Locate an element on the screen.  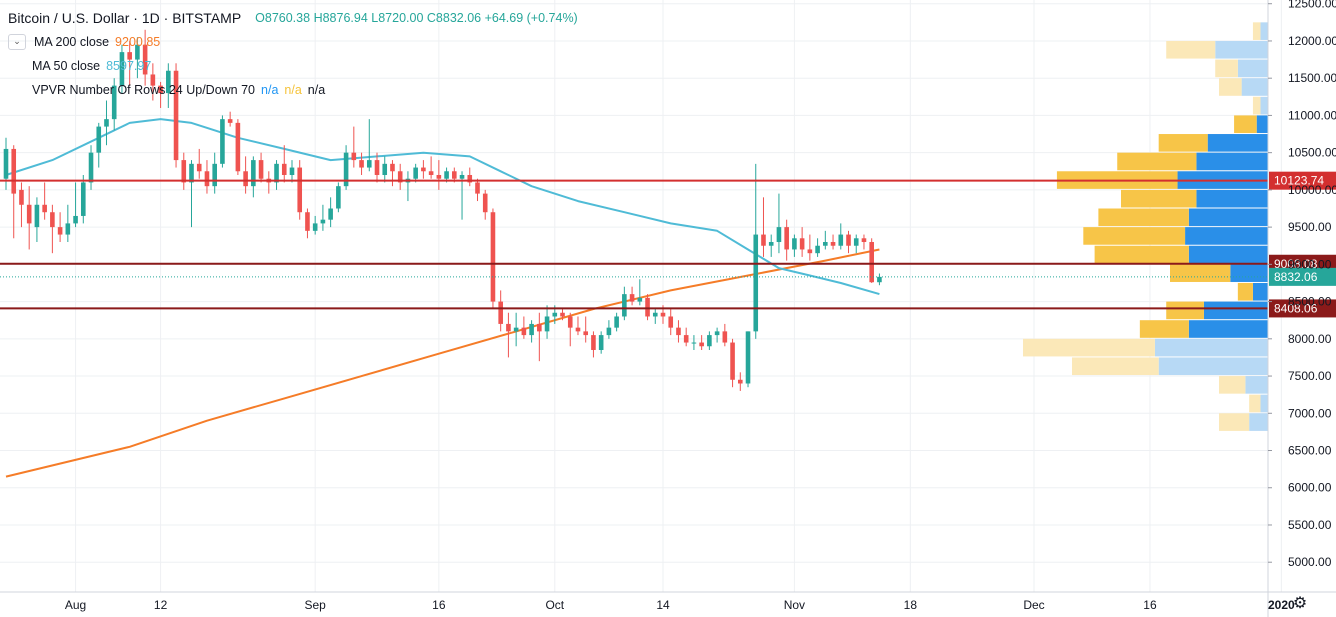
price-tick-label: 9000.00 is located at coordinates (1310, 264).